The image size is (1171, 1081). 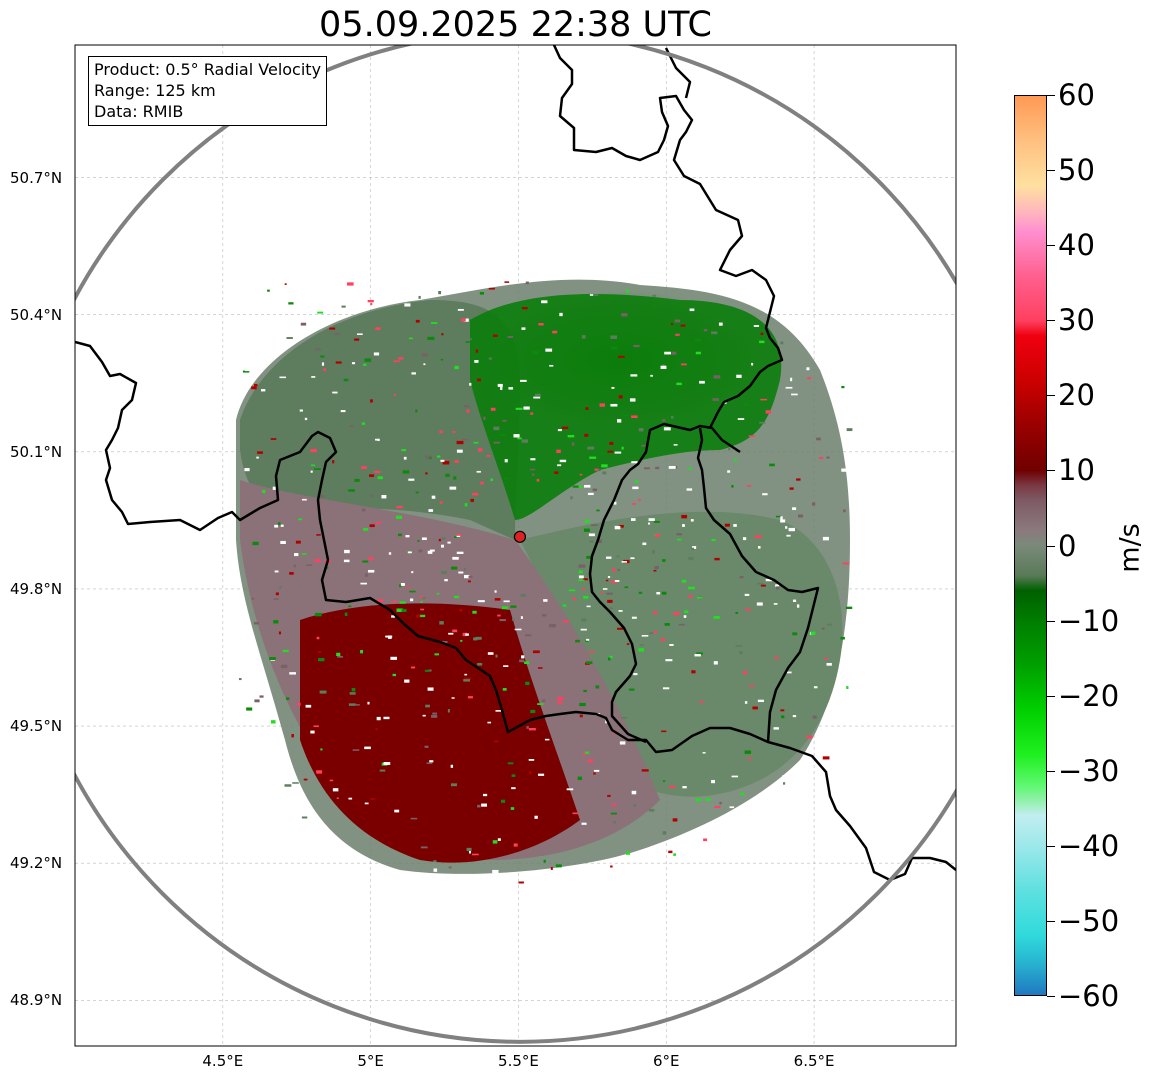 What do you see at coordinates (1089, 920) in the screenshot?
I see `colorbar-tick-label: −50` at bounding box center [1089, 920].